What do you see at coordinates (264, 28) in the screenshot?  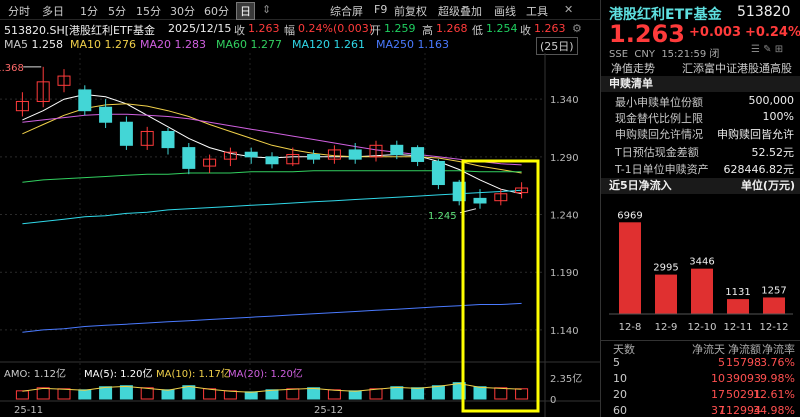 I see `close-value: 1.263` at bounding box center [264, 28].